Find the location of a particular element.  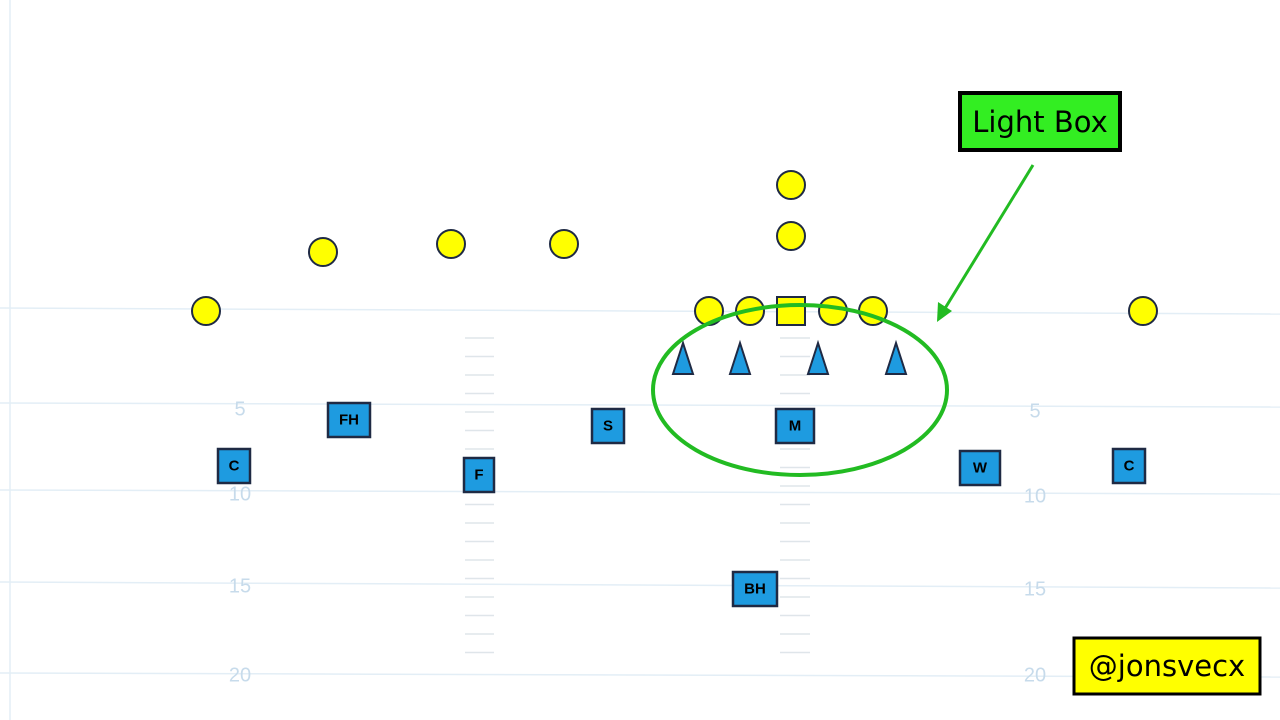

defender-label: S is located at coordinates (608, 426).